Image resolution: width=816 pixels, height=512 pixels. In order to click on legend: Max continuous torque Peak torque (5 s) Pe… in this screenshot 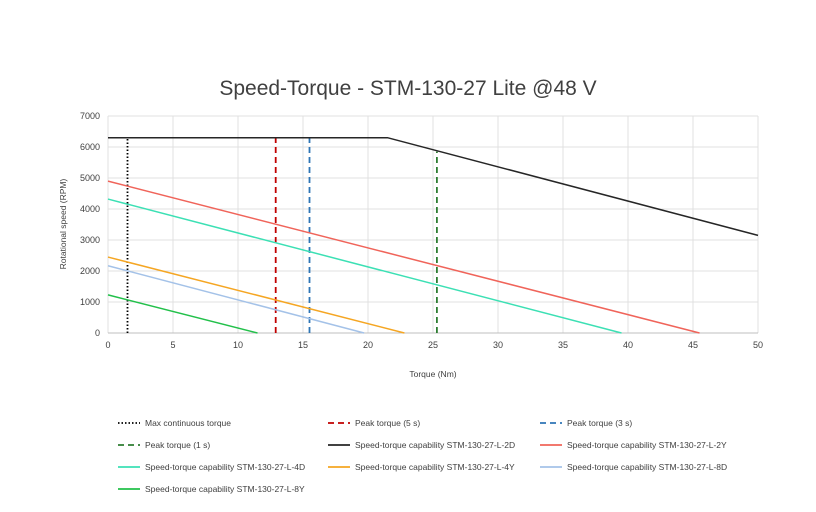, I will do `click(422, 456)`.